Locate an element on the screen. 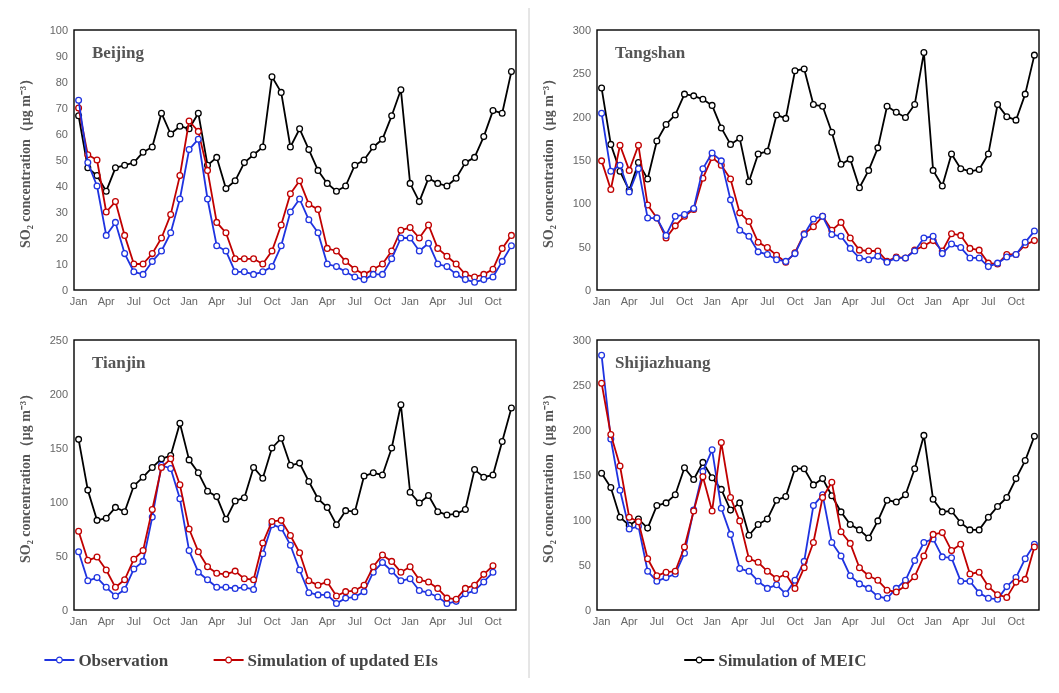 The image size is (1059, 693). legend-label: Simulation of MEIC is located at coordinates (792, 660).